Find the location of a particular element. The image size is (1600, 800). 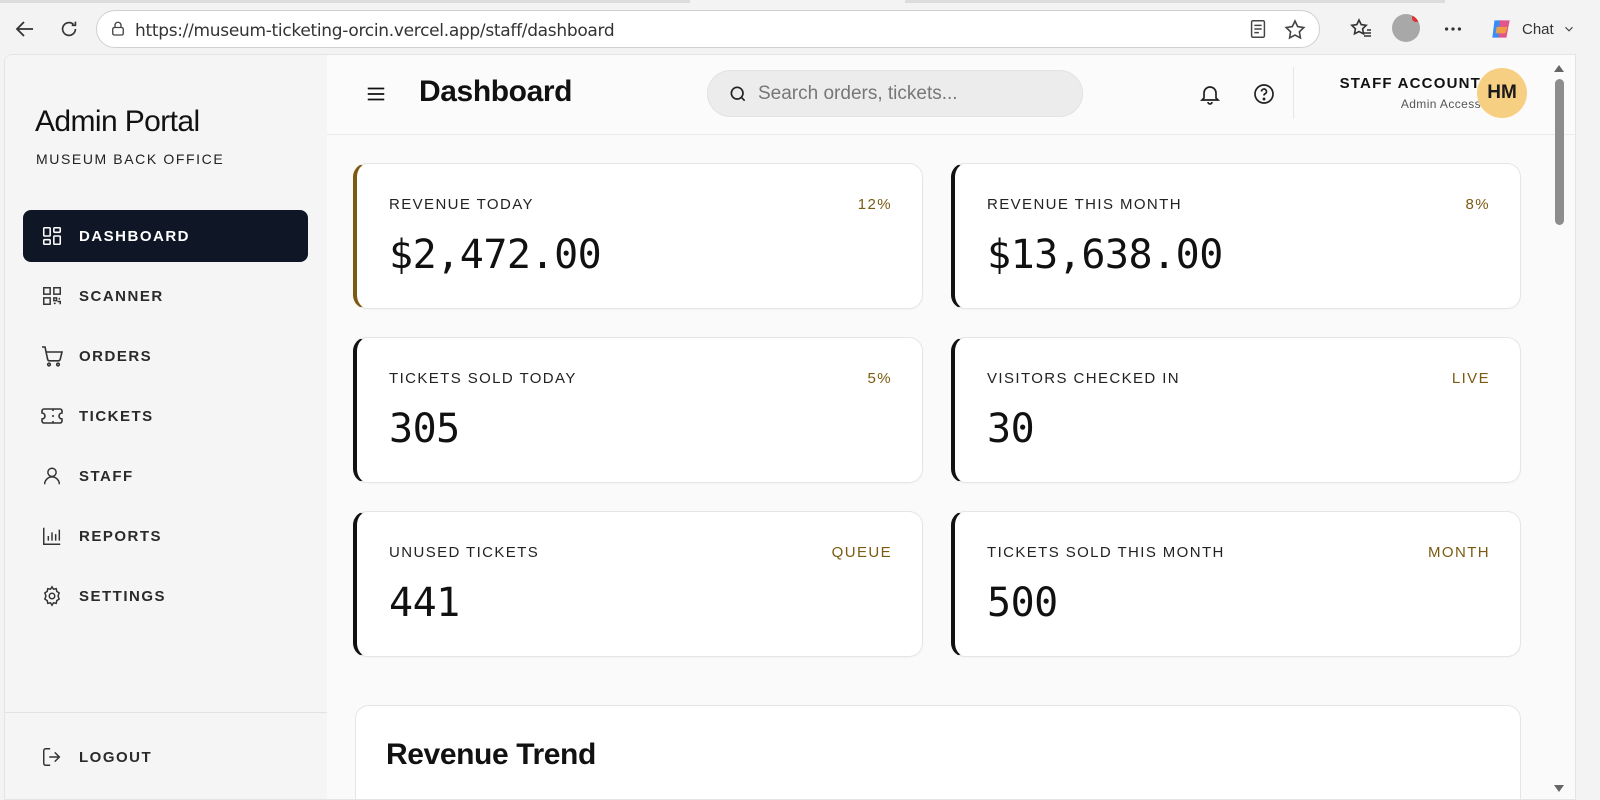

search-bar is located at coordinates (895, 93).